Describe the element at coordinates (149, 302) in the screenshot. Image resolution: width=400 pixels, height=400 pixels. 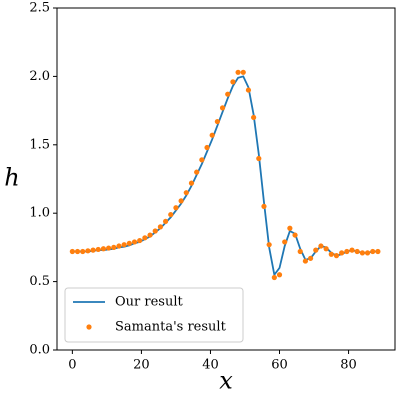
I see `legend-label: Our result` at that location.